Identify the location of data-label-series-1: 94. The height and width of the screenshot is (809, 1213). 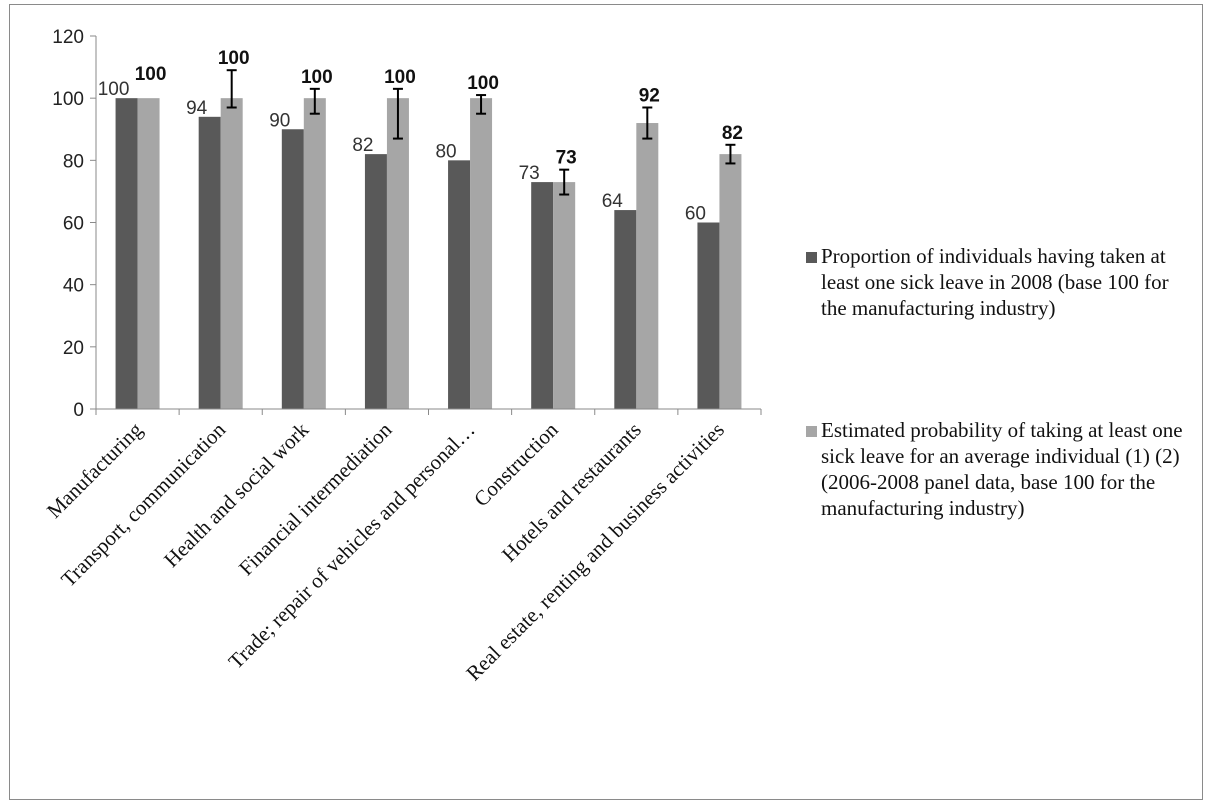
(197, 108).